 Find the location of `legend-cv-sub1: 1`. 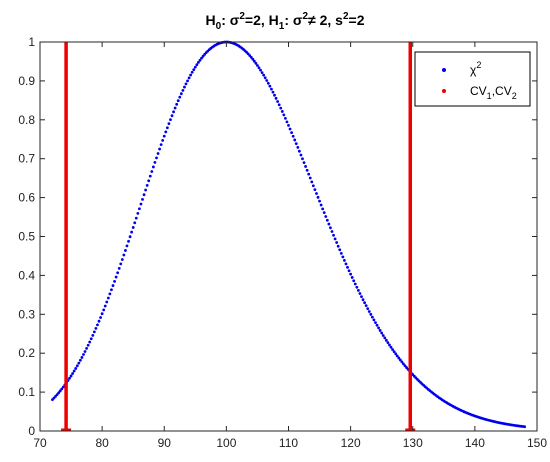

legend-cv-sub1: 1 is located at coordinates (489, 96).